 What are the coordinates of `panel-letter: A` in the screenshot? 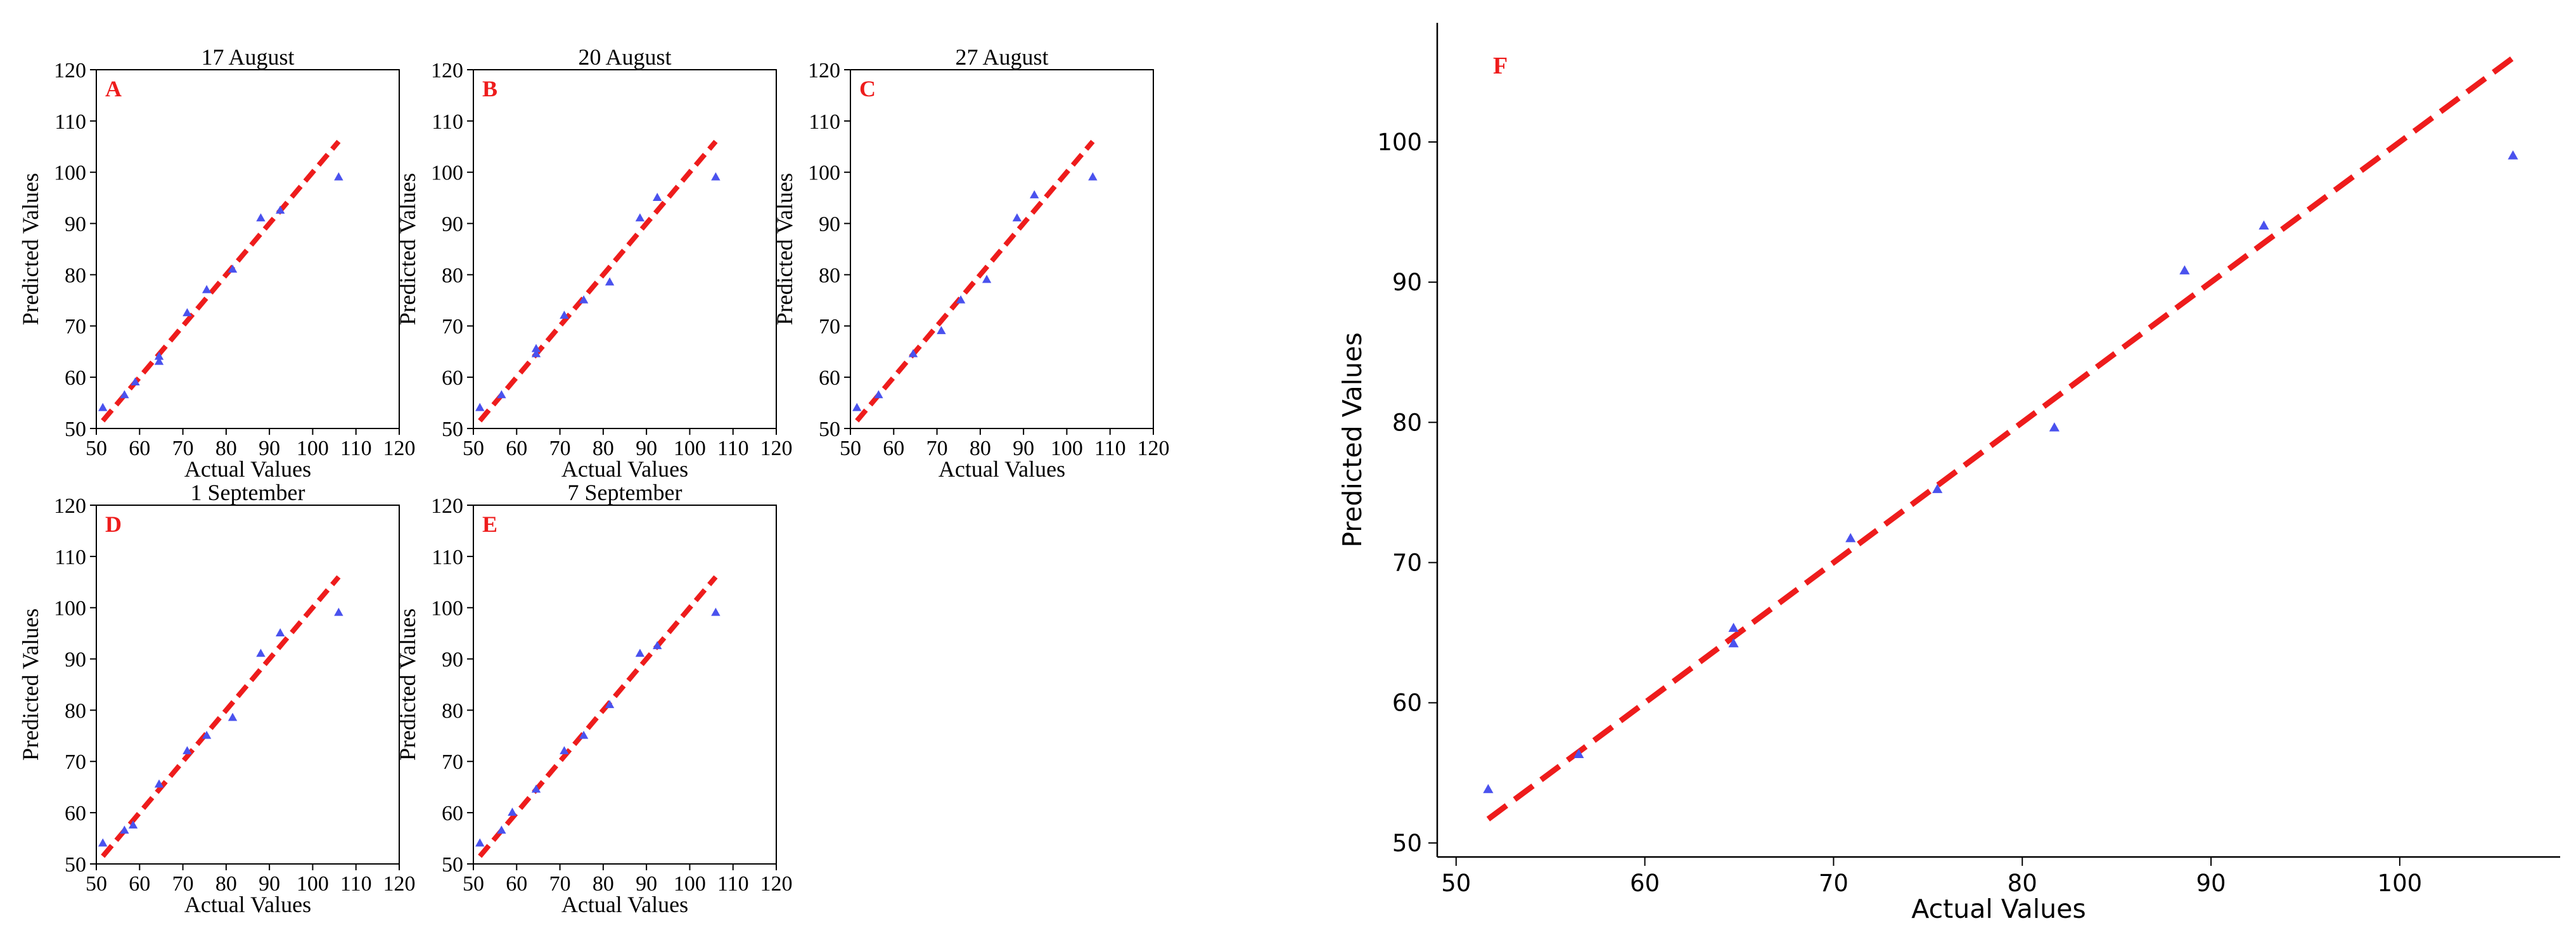 It's located at (113, 88).